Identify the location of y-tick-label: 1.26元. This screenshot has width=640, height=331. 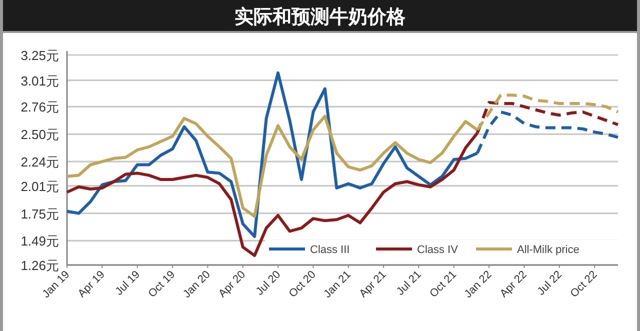
(39, 265).